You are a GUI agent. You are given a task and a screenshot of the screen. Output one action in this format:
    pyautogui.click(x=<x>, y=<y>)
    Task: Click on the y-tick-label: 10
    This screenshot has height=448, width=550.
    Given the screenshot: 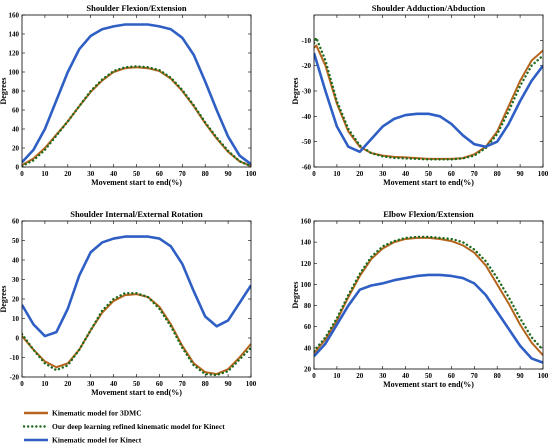 What is the action you would take?
    pyautogui.click(x=16, y=319)
    